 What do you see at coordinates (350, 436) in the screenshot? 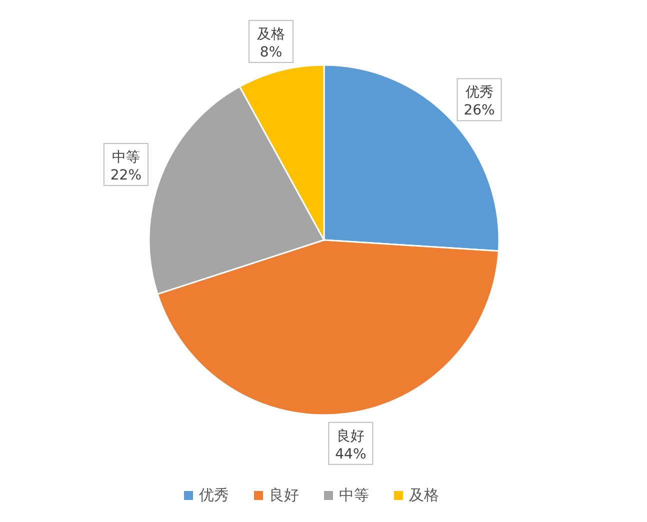
I see `slice-label: 良好` at bounding box center [350, 436].